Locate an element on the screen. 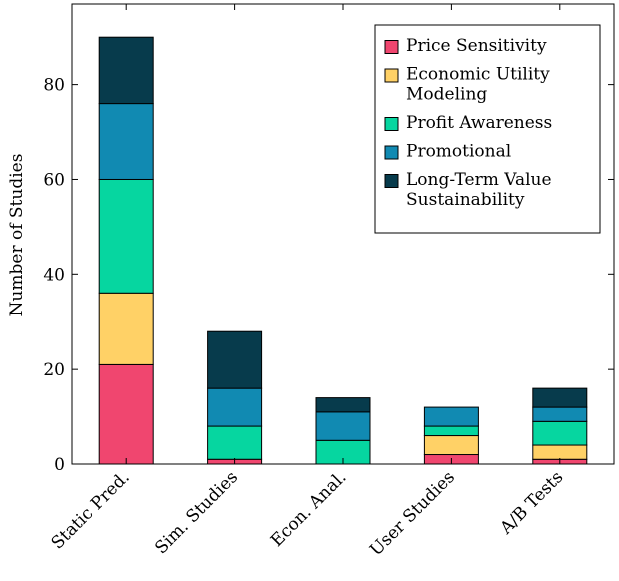 Image resolution: width=619 pixels, height=581 pixels. legend-label-5-line-2: Sustainability is located at coordinates (465, 200).